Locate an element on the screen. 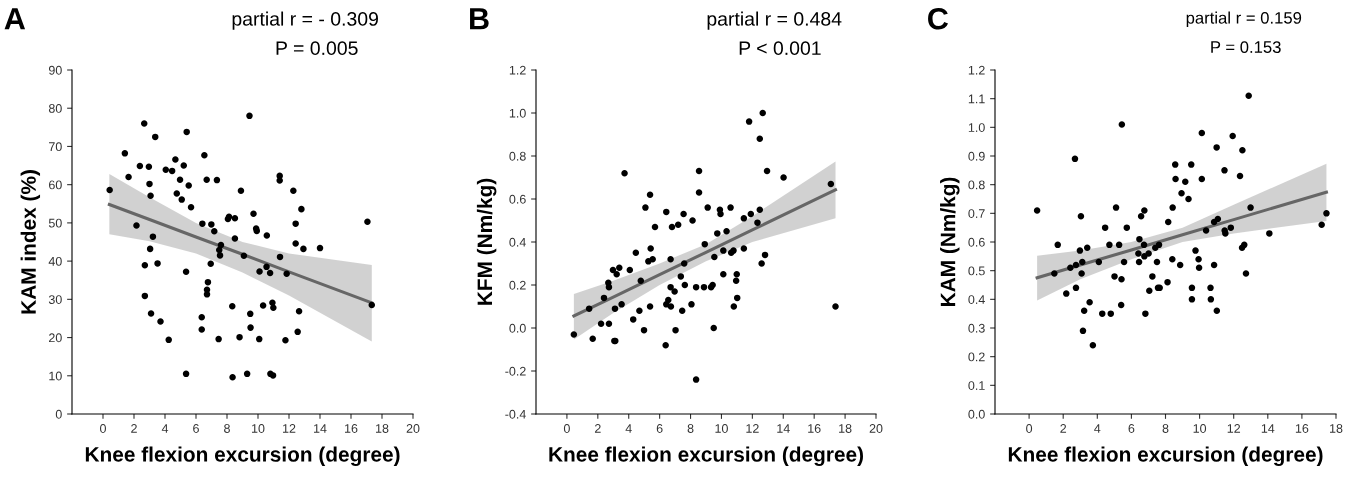 The height and width of the screenshot is (477, 1357). y-tick-label: 70 is located at coordinates (55, 147).